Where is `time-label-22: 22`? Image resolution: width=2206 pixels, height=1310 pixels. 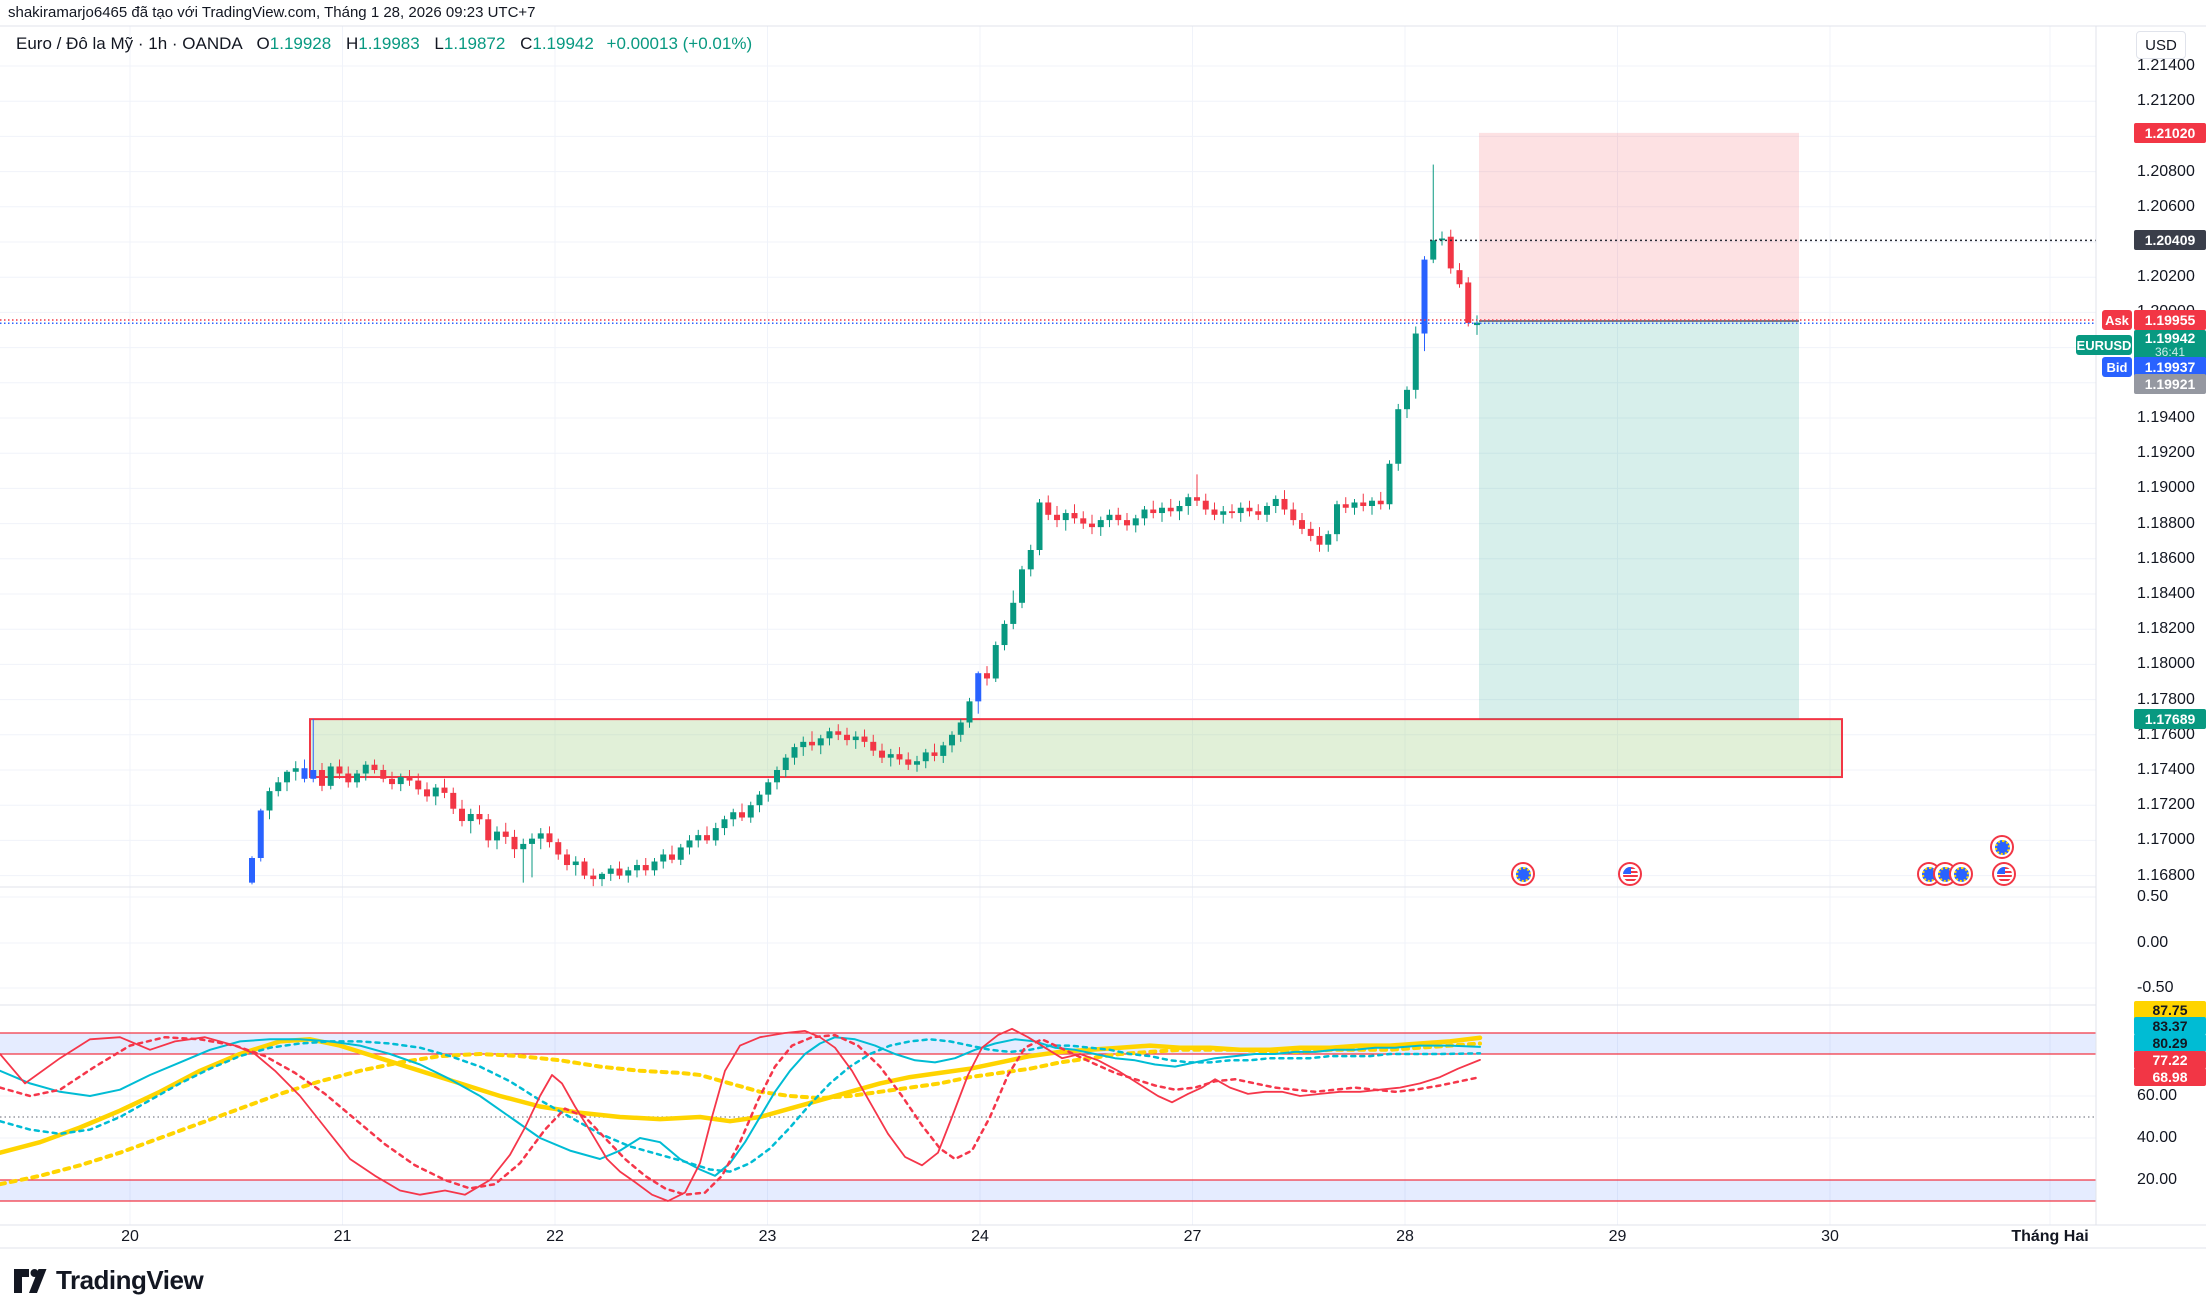 time-label-22: 22 is located at coordinates (555, 1236).